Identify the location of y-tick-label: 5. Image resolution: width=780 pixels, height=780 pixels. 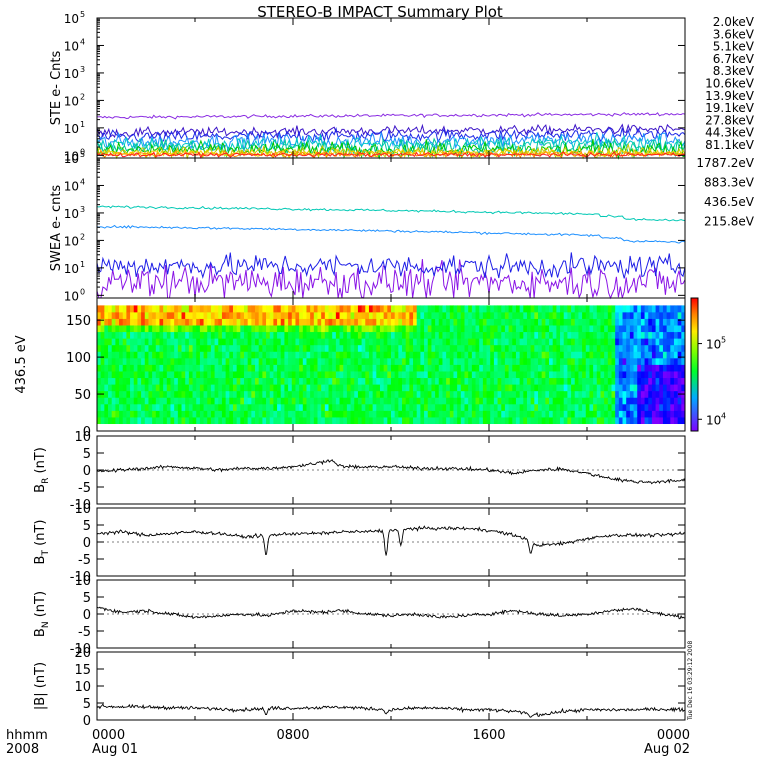
(87, 704).